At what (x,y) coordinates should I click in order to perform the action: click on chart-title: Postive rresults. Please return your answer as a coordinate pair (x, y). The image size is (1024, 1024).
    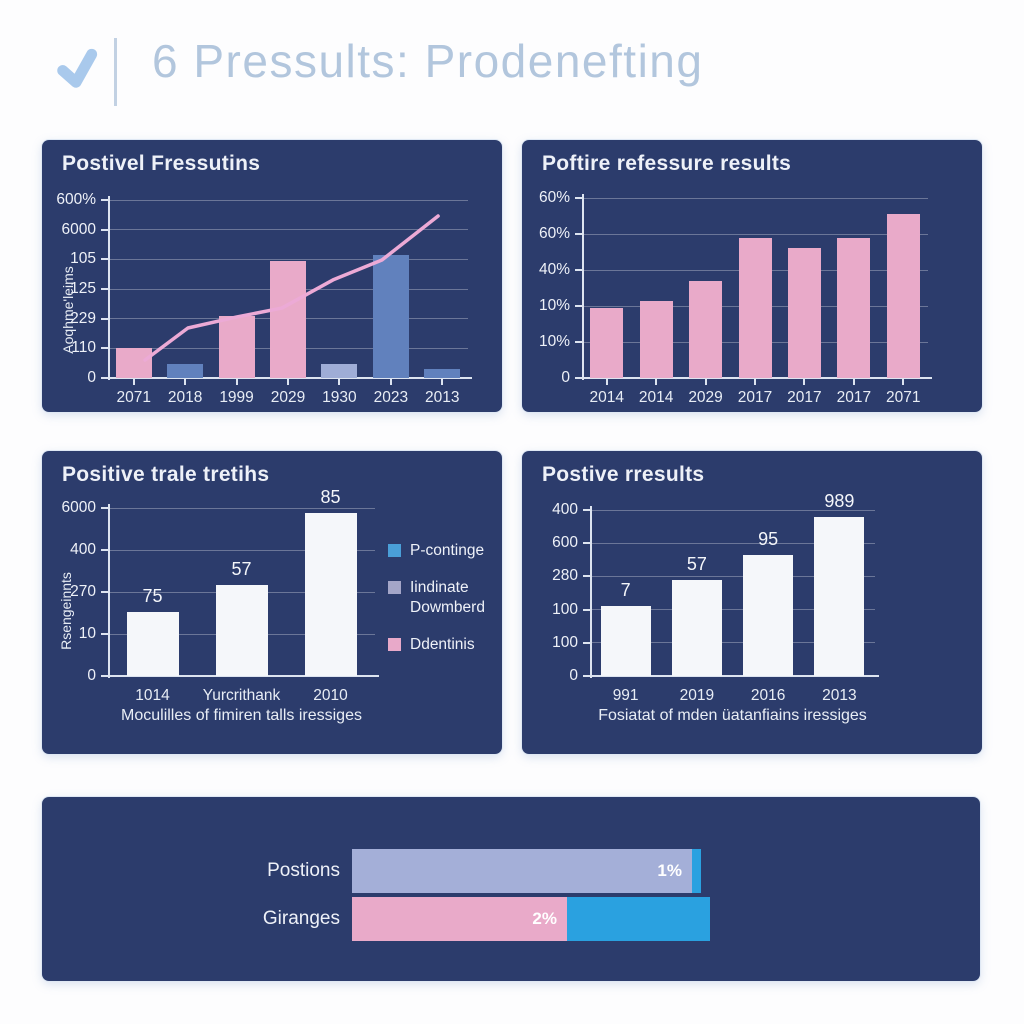
    Looking at the image, I should click on (623, 474).